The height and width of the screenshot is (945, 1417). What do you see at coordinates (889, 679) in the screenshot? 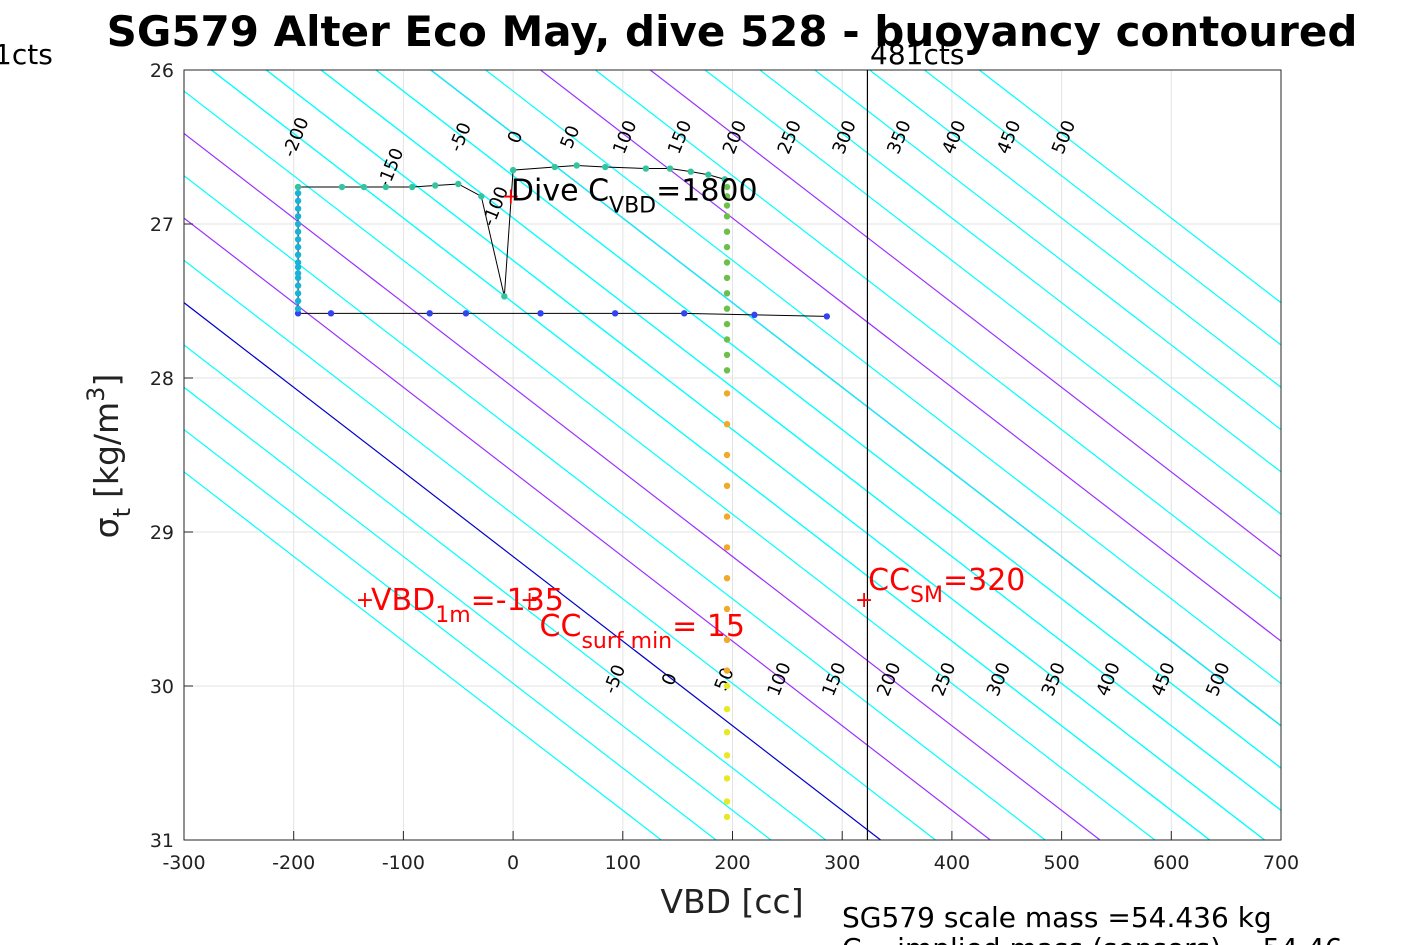
I see `contour-label-bottom: 200` at bounding box center [889, 679].